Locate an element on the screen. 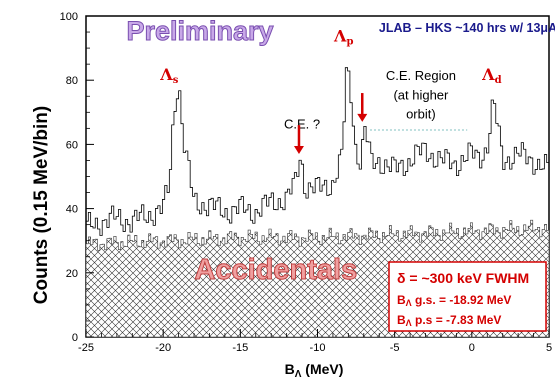 The height and width of the screenshot is (378, 555). y-tick-label: 20 is located at coordinates (72, 274).